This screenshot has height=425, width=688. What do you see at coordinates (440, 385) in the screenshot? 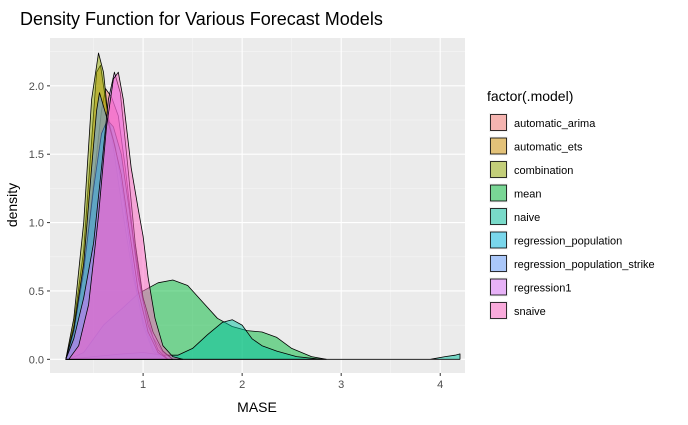
I see `x-tick-label: 4` at bounding box center [440, 385].